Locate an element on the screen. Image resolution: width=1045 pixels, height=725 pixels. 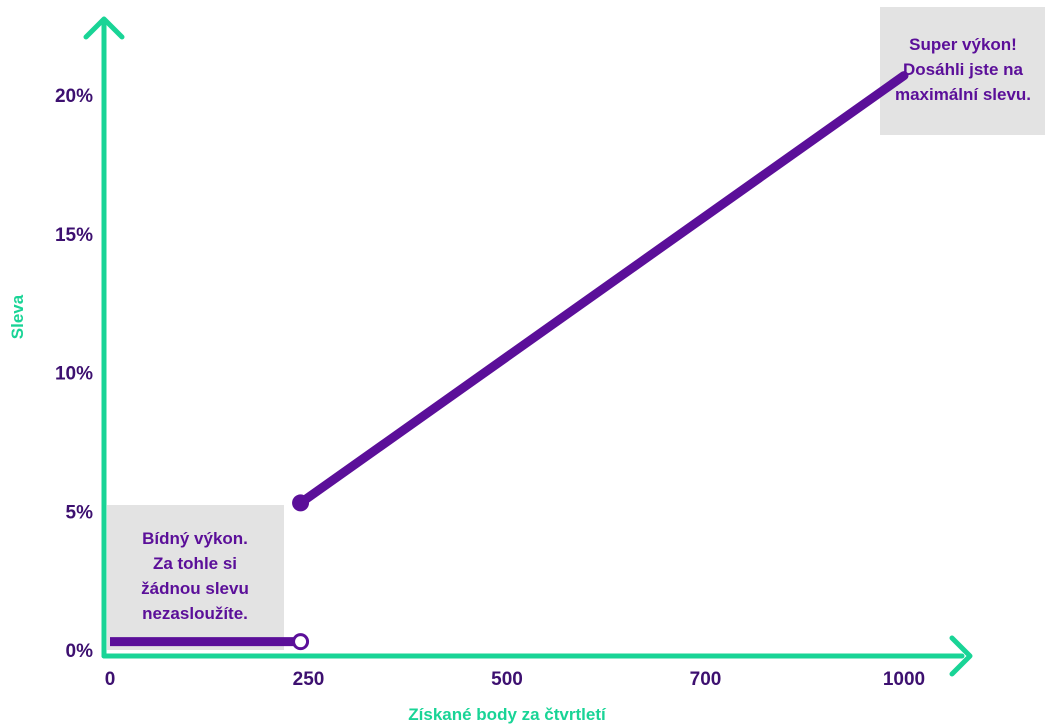
annotation-1-line-2: maximální slevu. is located at coordinates (963, 94).